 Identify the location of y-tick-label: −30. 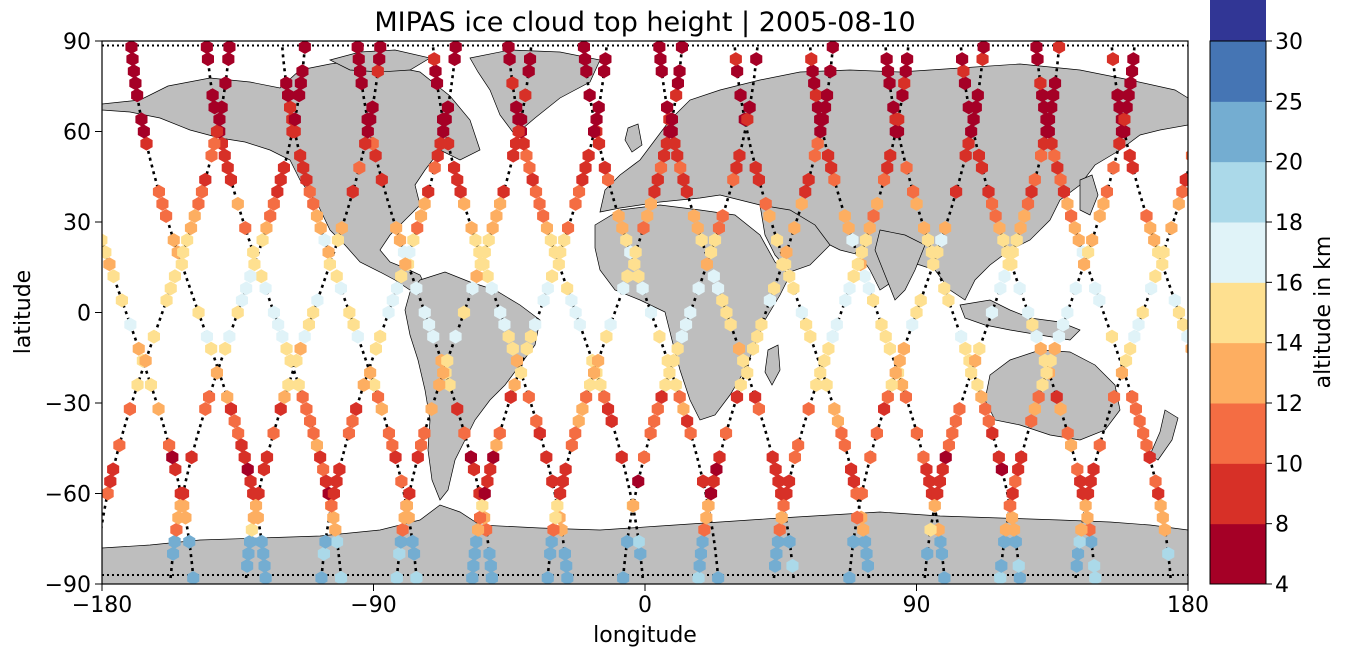
(68, 404).